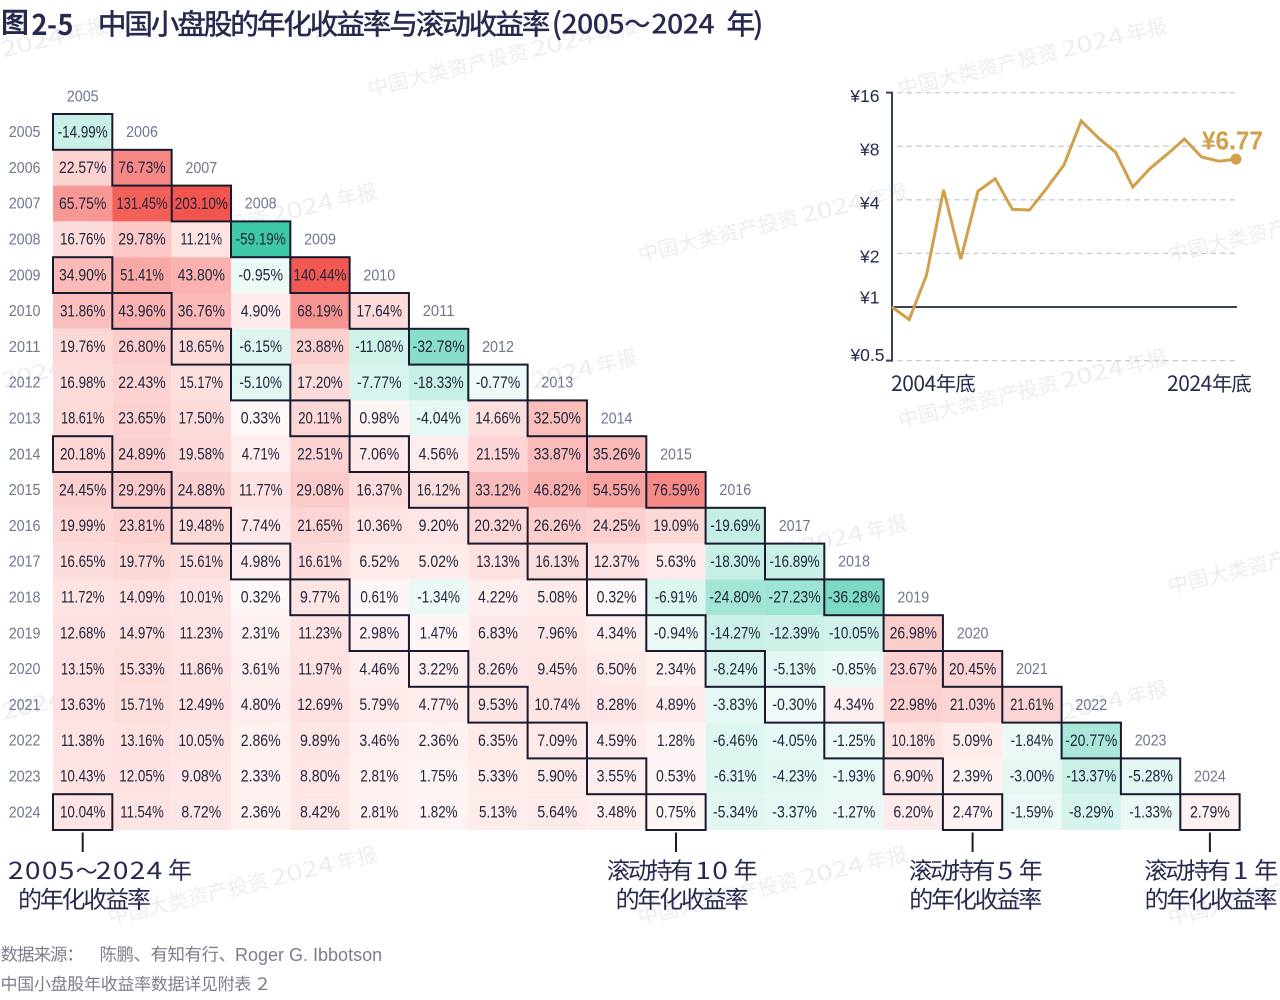 The width and height of the screenshot is (1280, 1000). Describe the element at coordinates (914, 741) in the screenshot. I see `svg-text: 10.18%` at that location.